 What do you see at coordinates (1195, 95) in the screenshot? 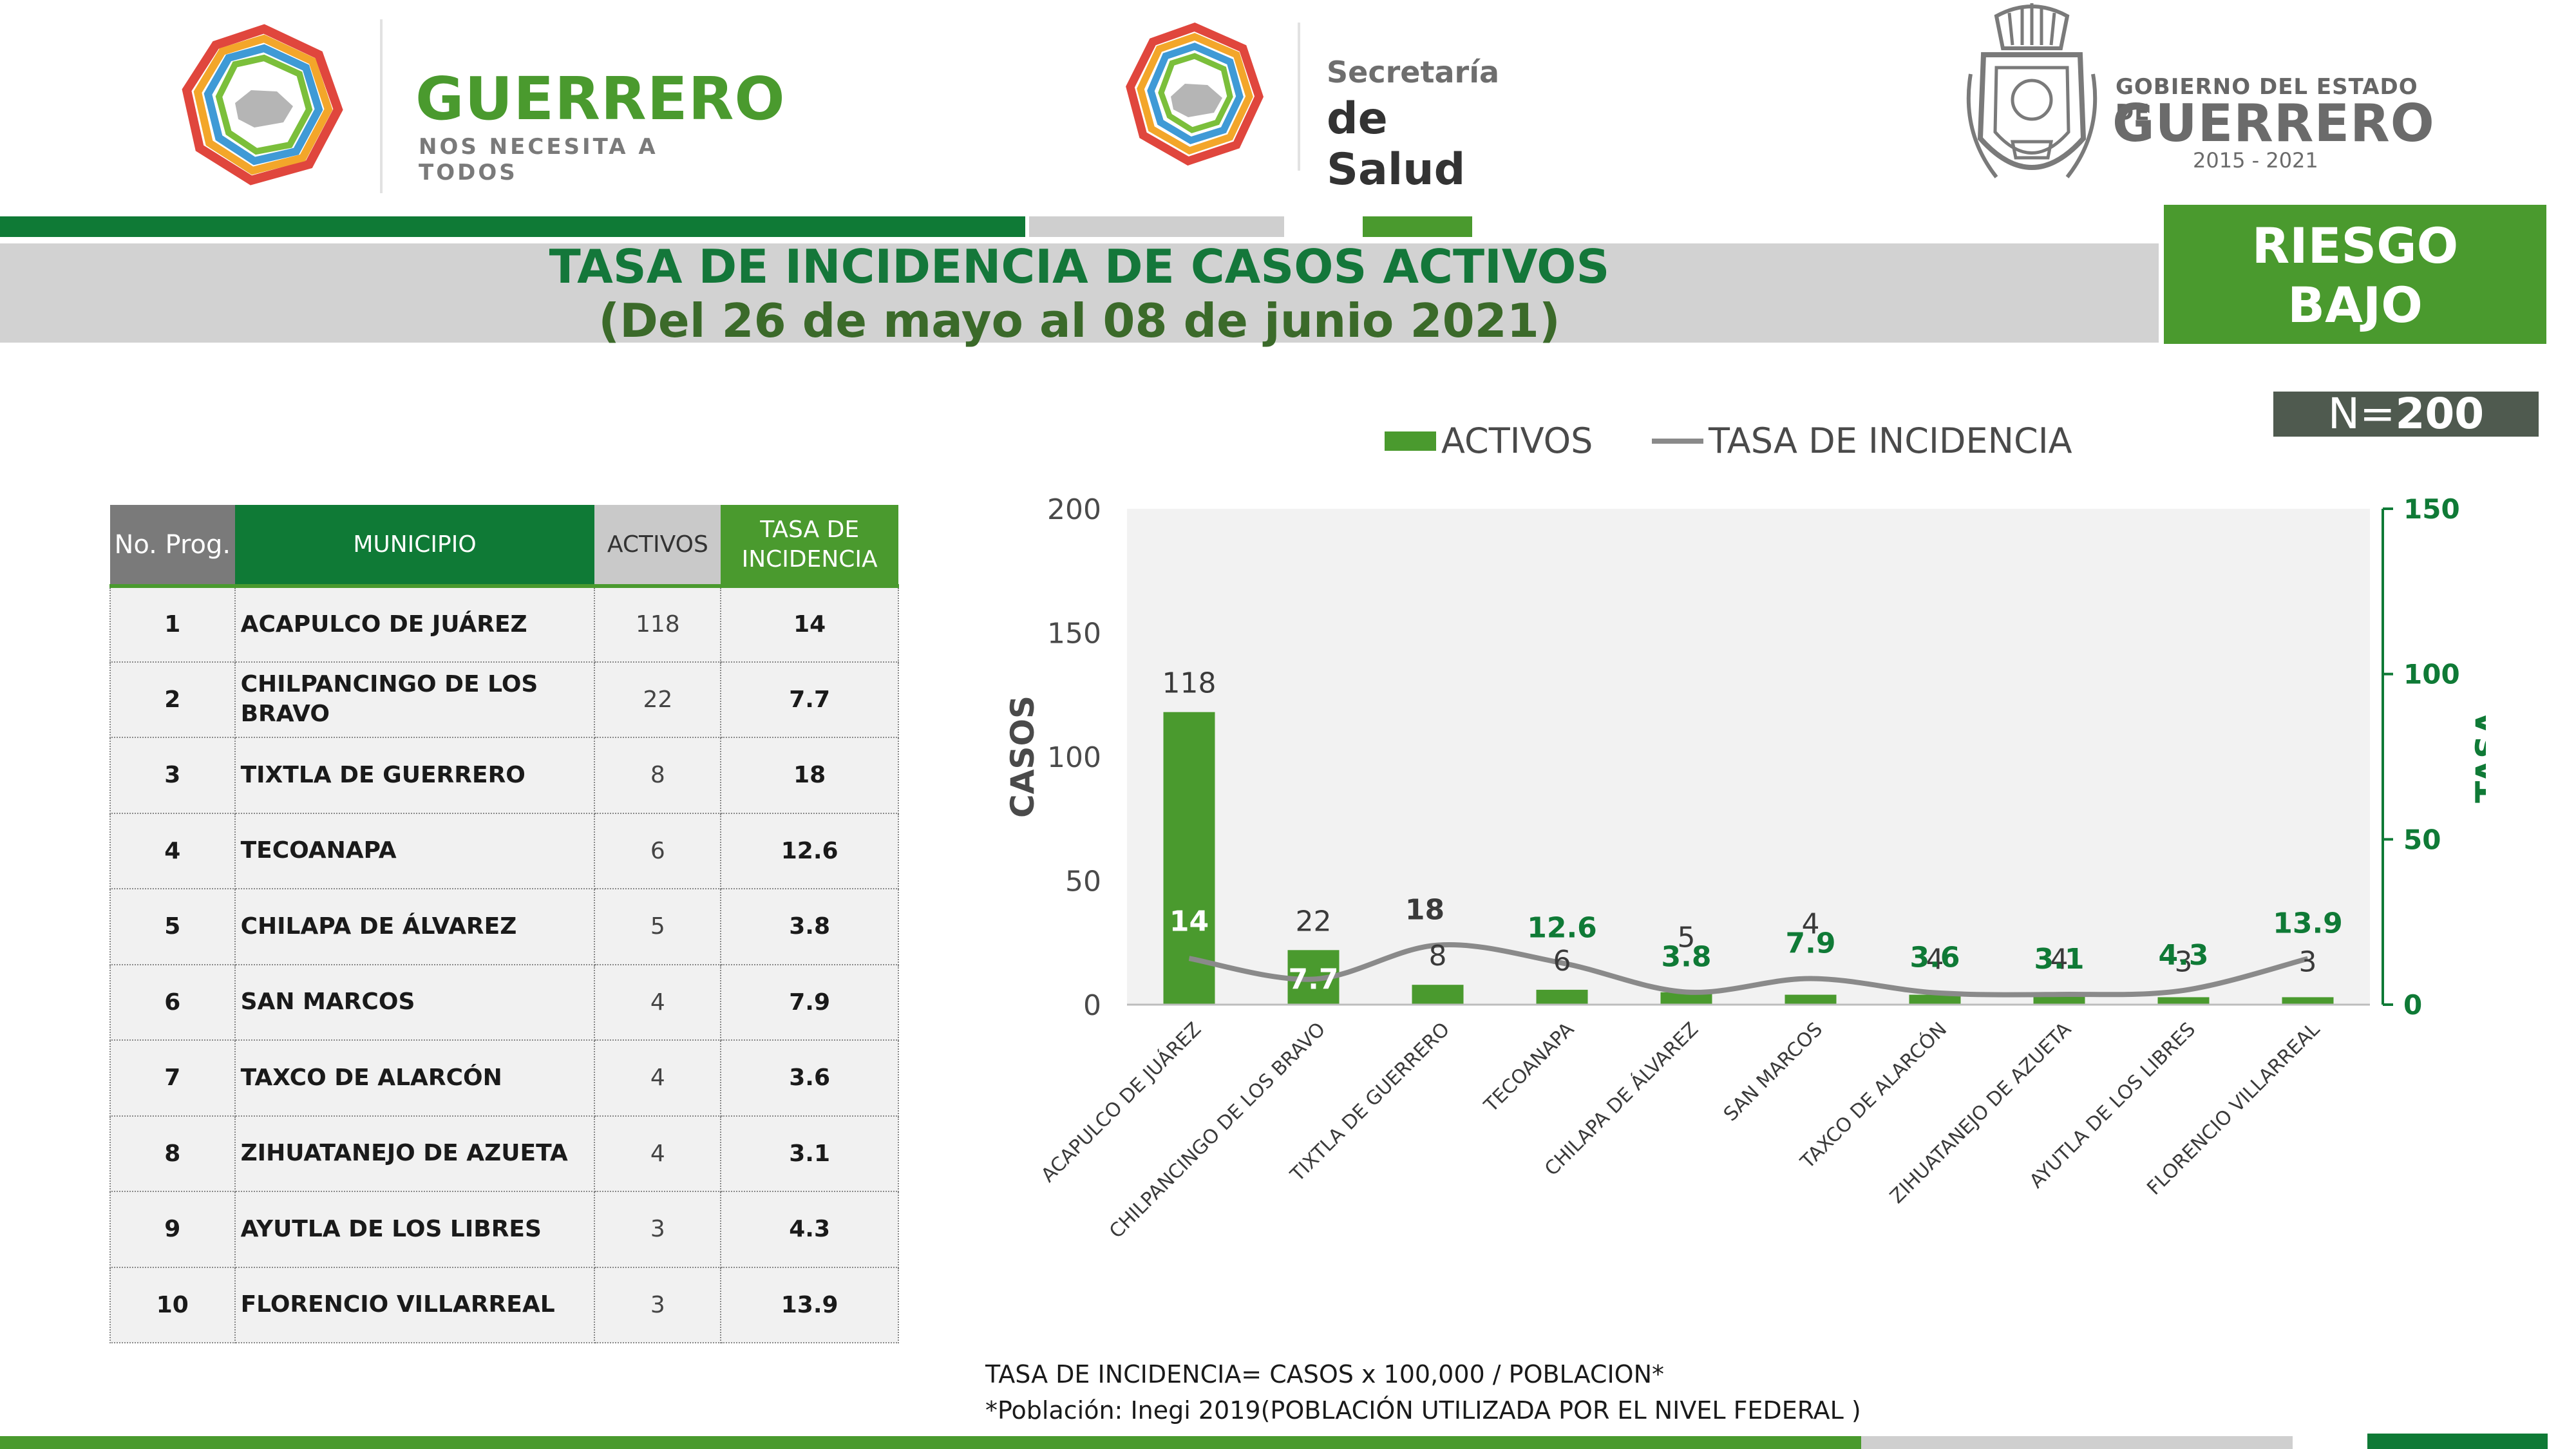
I see `salud-emblem-icon` at bounding box center [1195, 95].